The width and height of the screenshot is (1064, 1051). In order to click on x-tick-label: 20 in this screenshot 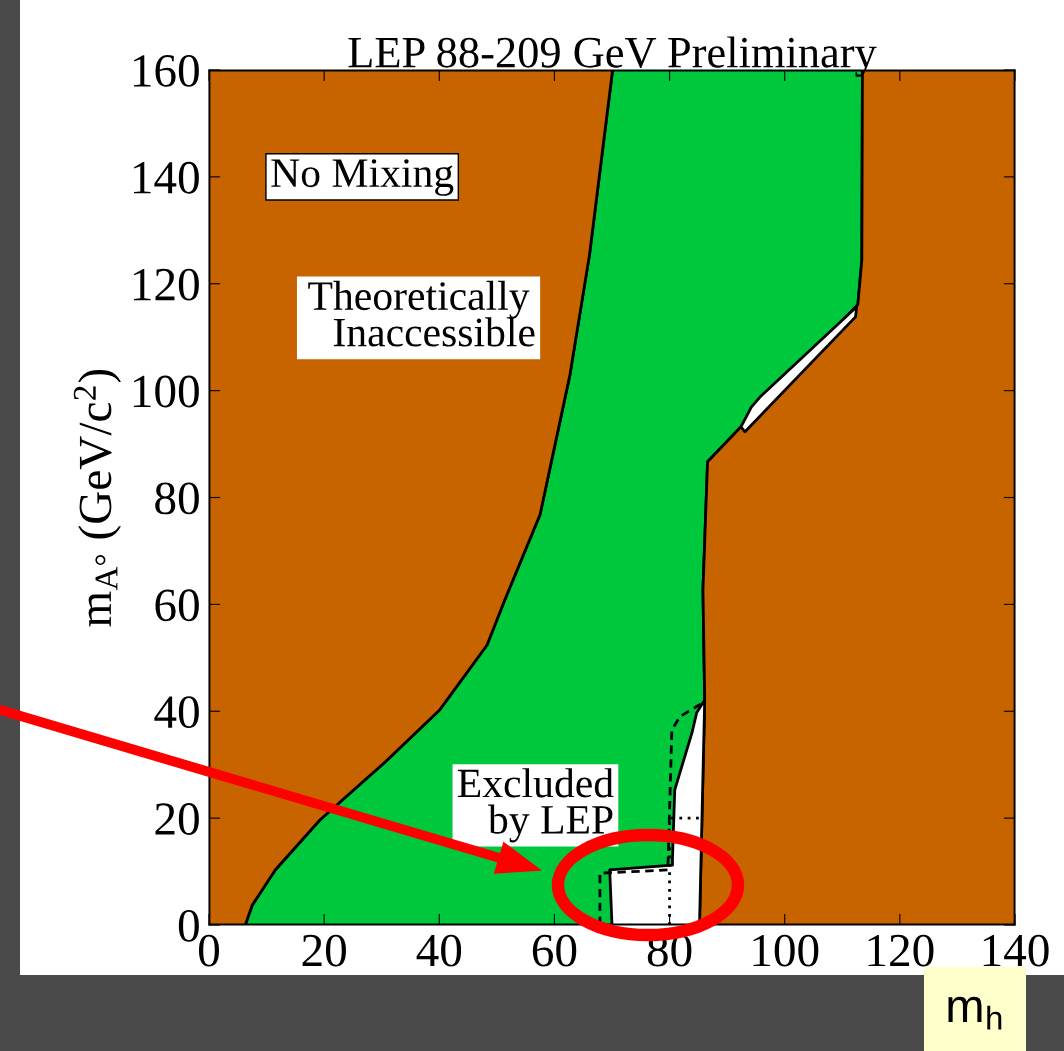, I will do `click(324, 950)`.